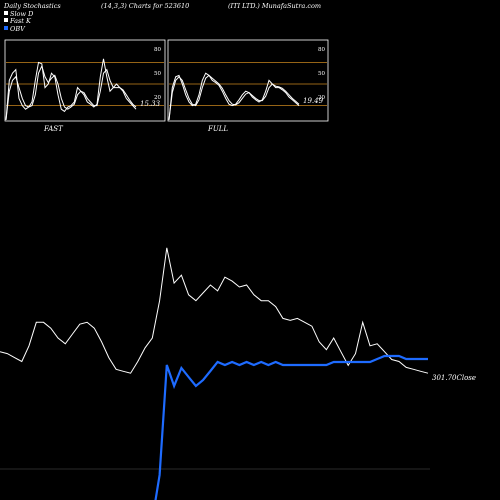 This screenshot has height=500, width=500. Describe the element at coordinates (321, 50) in the screenshot. I see `full-tick-80: 80` at that location.